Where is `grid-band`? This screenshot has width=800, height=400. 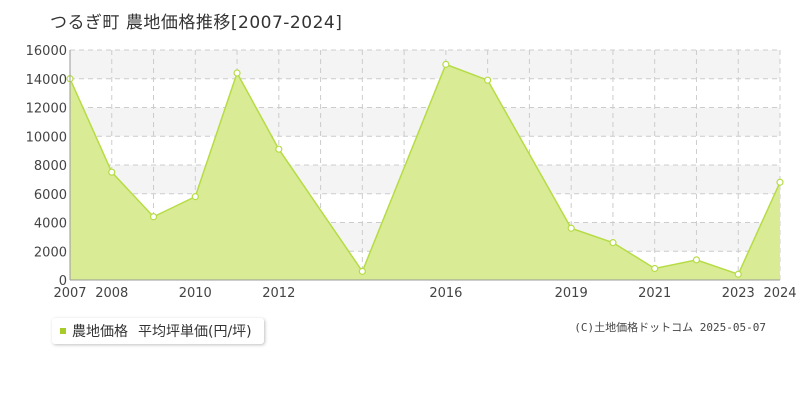 grid-band is located at coordinates (425, 64).